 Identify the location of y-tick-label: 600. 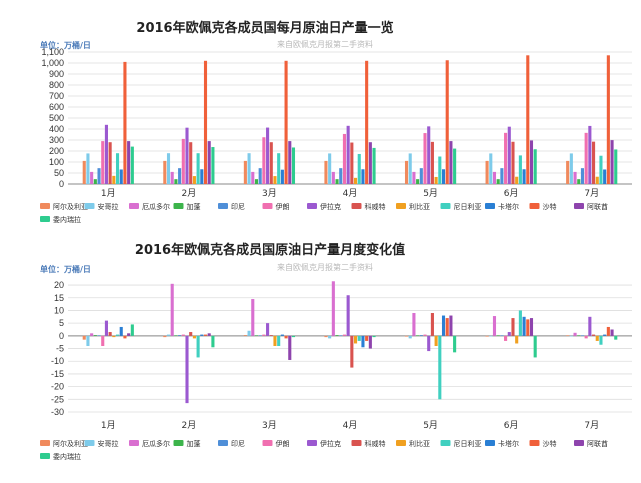
(56, 107).